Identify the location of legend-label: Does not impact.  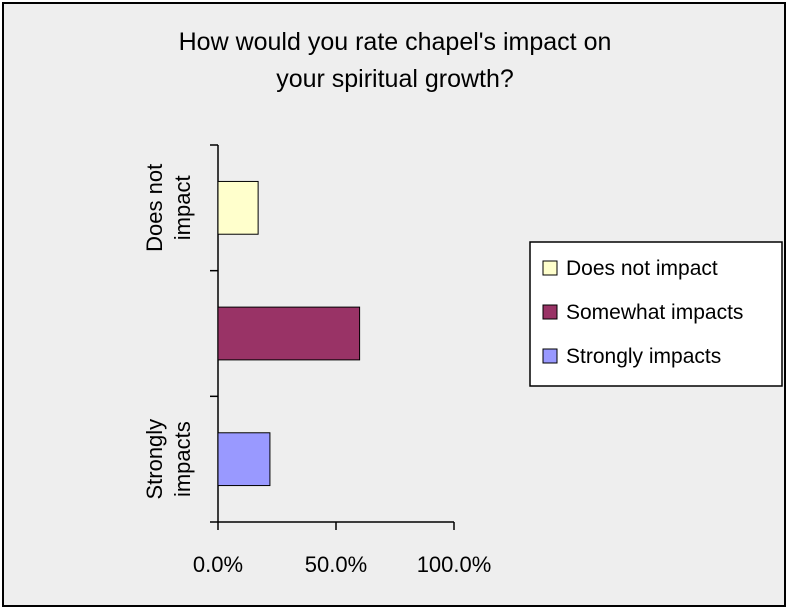
(642, 268).